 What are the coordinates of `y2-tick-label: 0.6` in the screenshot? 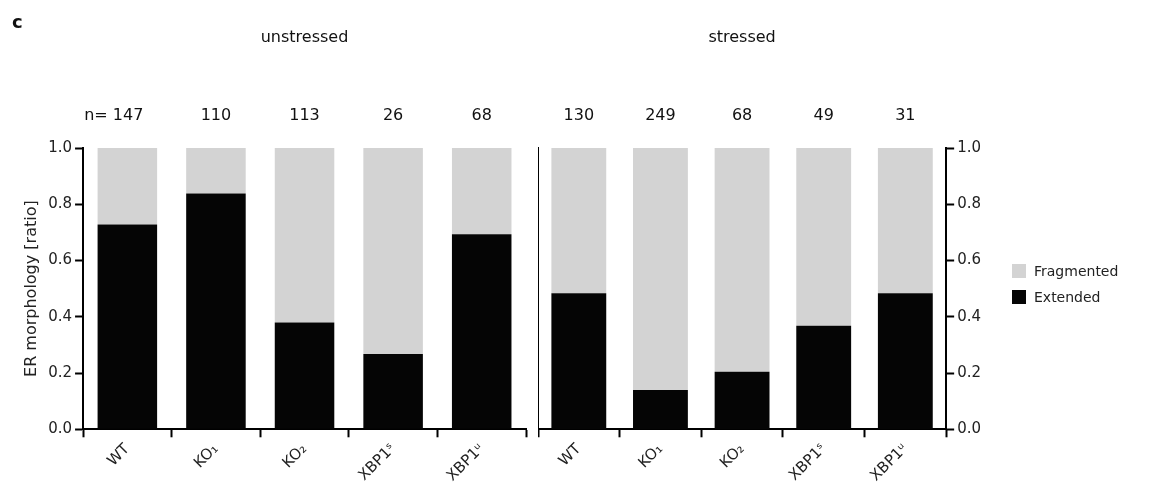 It's located at (969, 259).